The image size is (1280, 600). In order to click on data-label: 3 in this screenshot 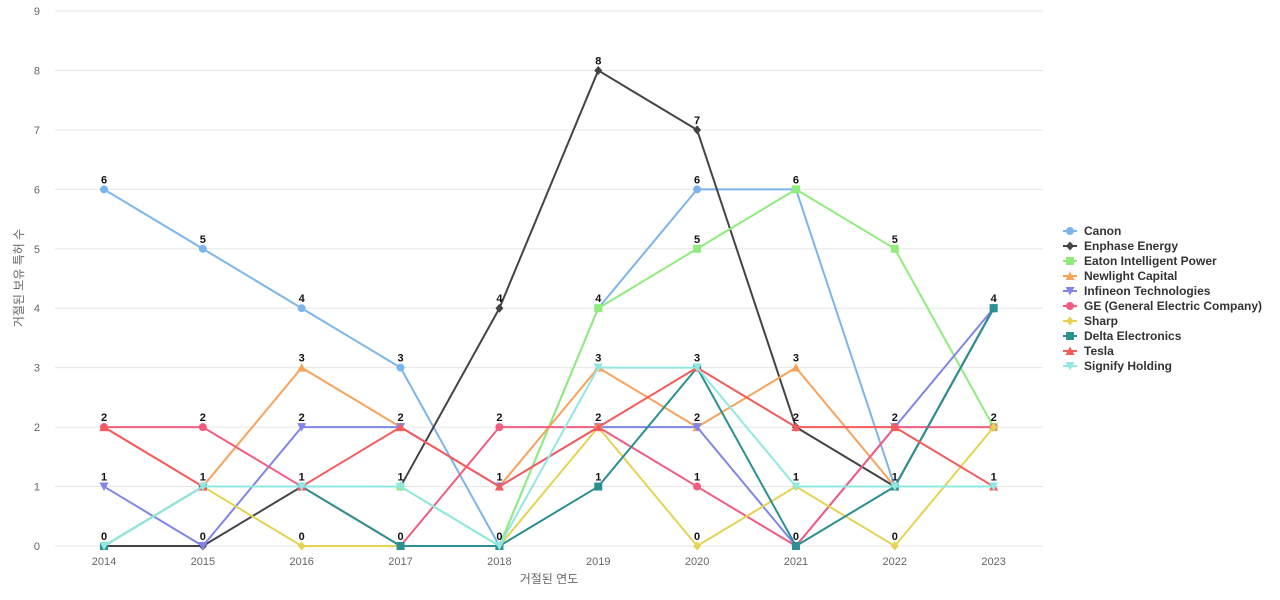, I will do `click(598, 359)`.